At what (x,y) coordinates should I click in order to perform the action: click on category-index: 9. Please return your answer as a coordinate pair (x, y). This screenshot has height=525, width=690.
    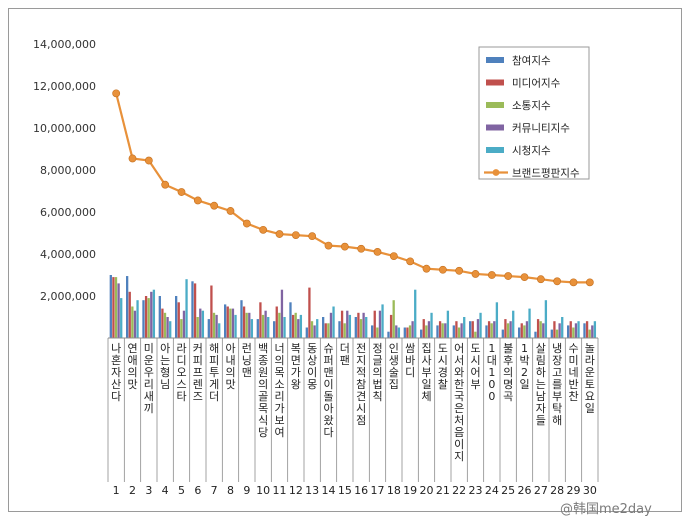
    Looking at the image, I should click on (246, 490).